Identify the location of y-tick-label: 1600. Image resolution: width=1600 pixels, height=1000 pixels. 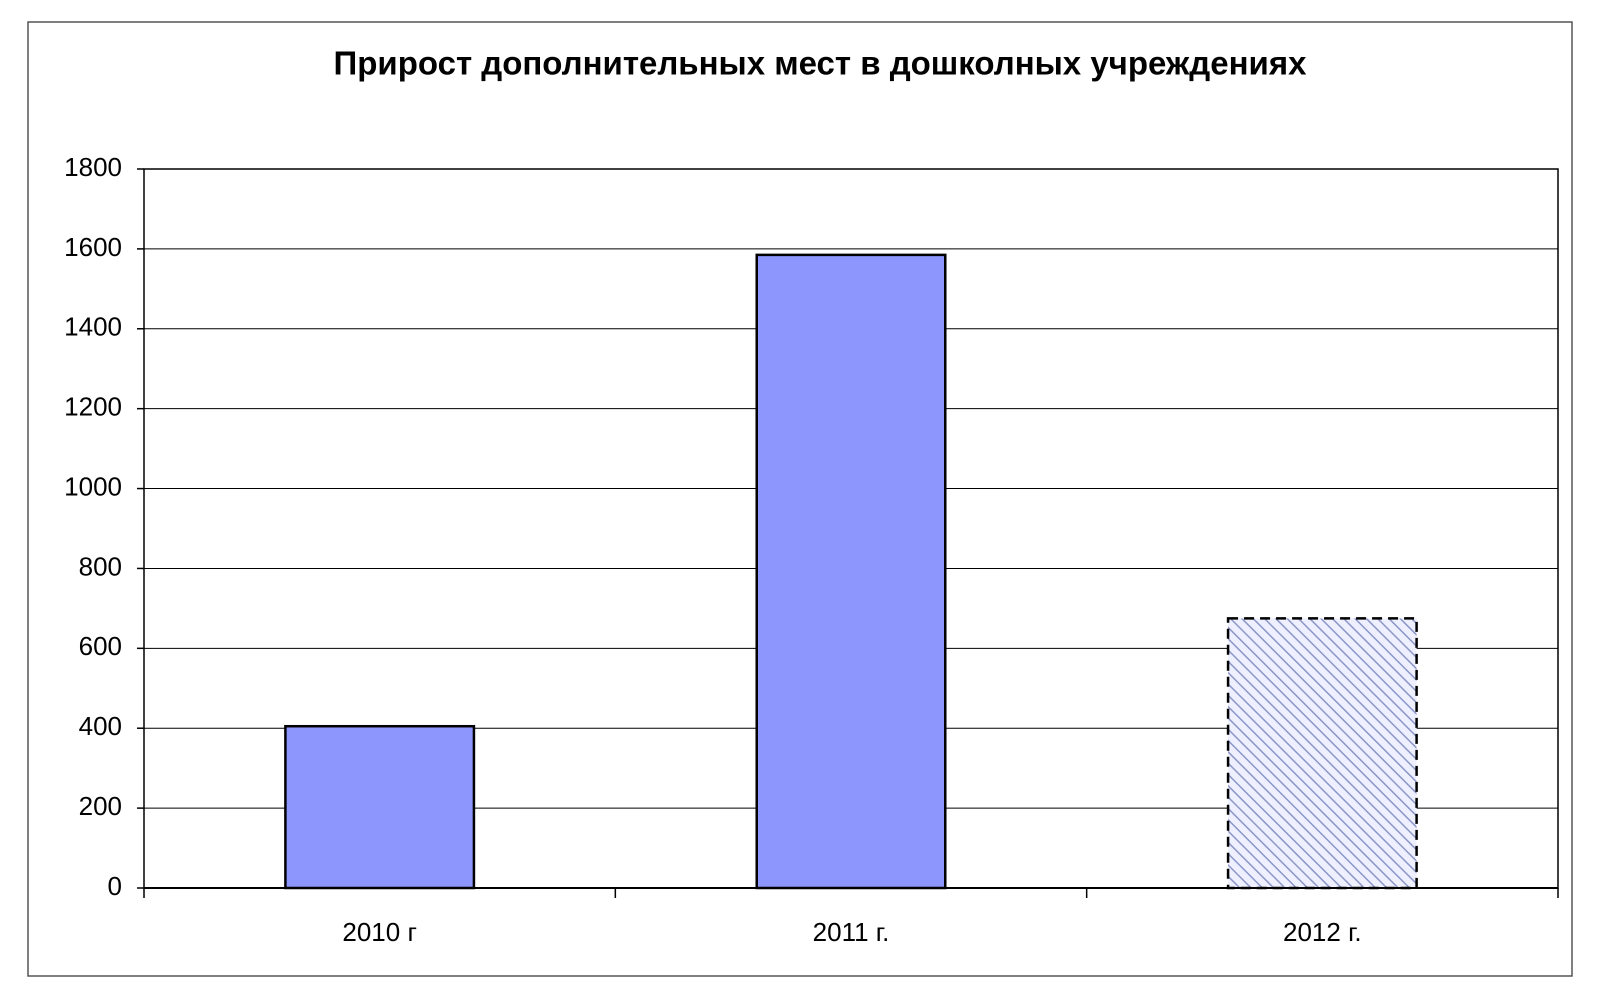
(93, 247).